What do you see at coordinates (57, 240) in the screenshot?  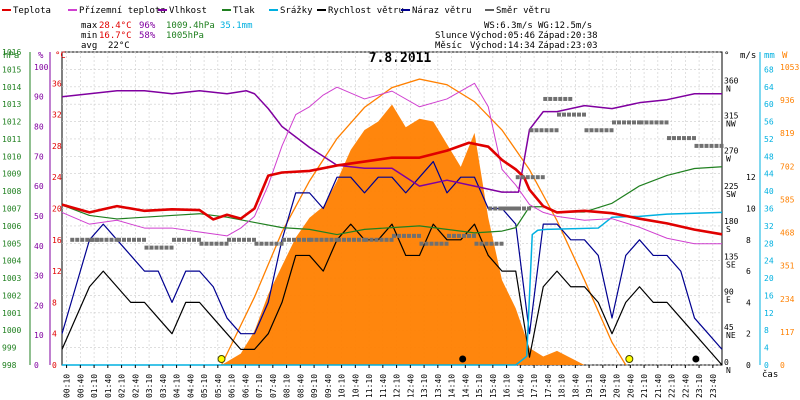 I see `temp-tick-label: 16` at bounding box center [57, 240].